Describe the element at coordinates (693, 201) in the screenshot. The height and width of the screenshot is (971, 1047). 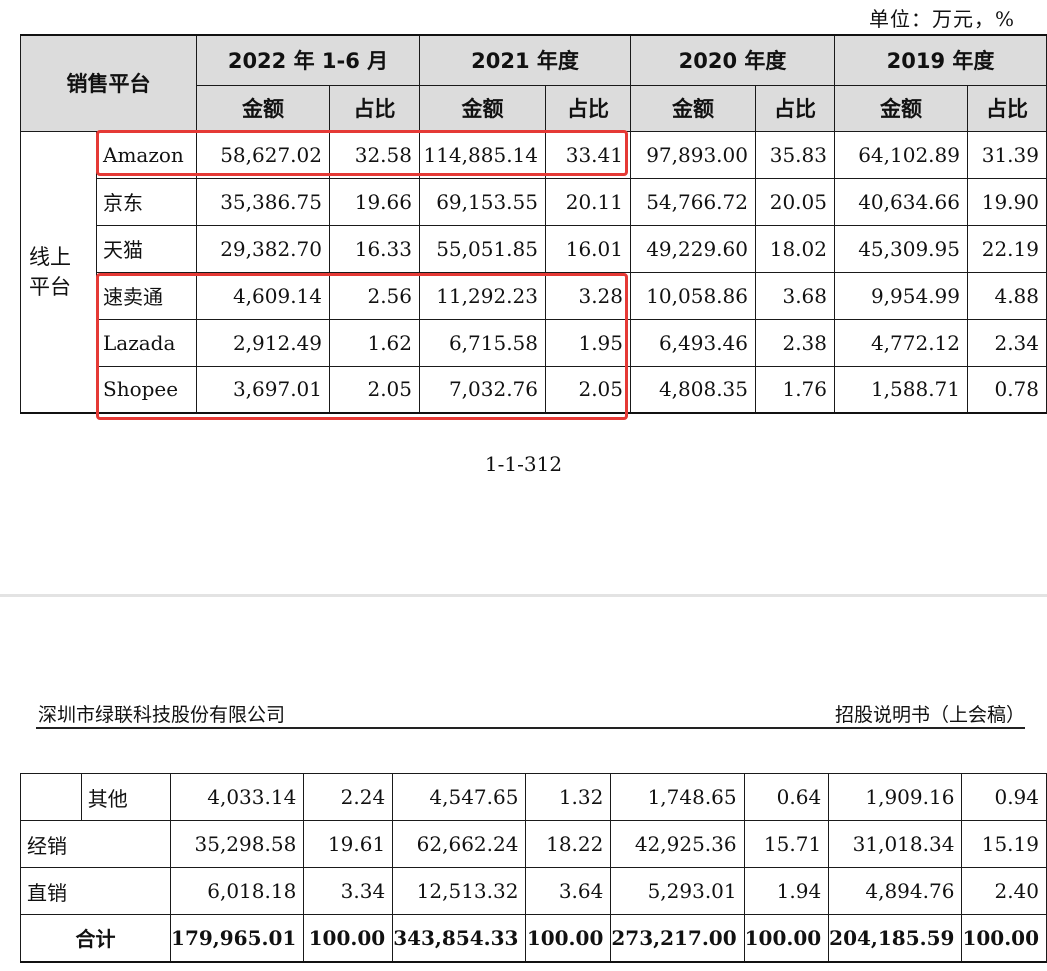
I see `cell-value: 54,766.72` at that location.